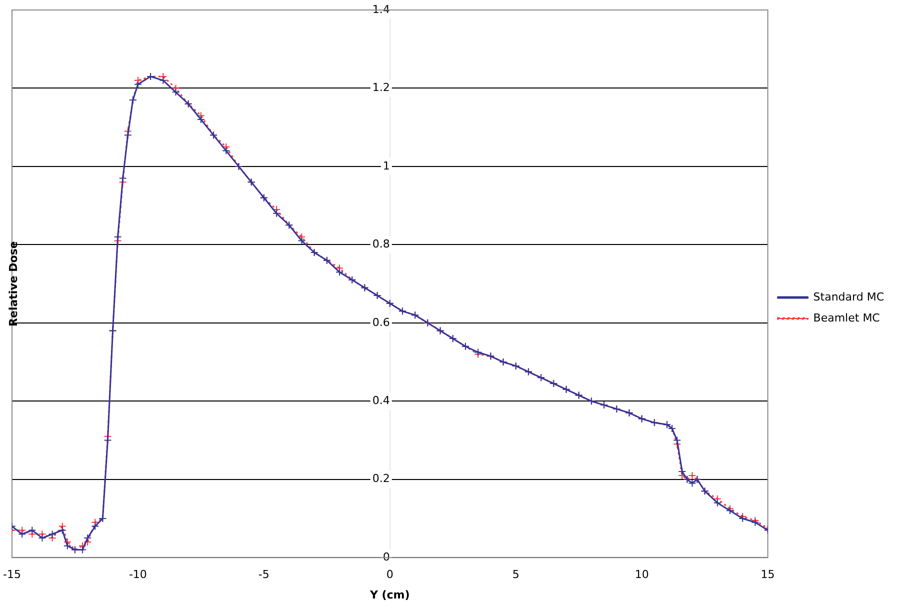 The image size is (904, 611). What do you see at coordinates (386, 165) in the screenshot?
I see `y-tick-label: 1` at bounding box center [386, 165].